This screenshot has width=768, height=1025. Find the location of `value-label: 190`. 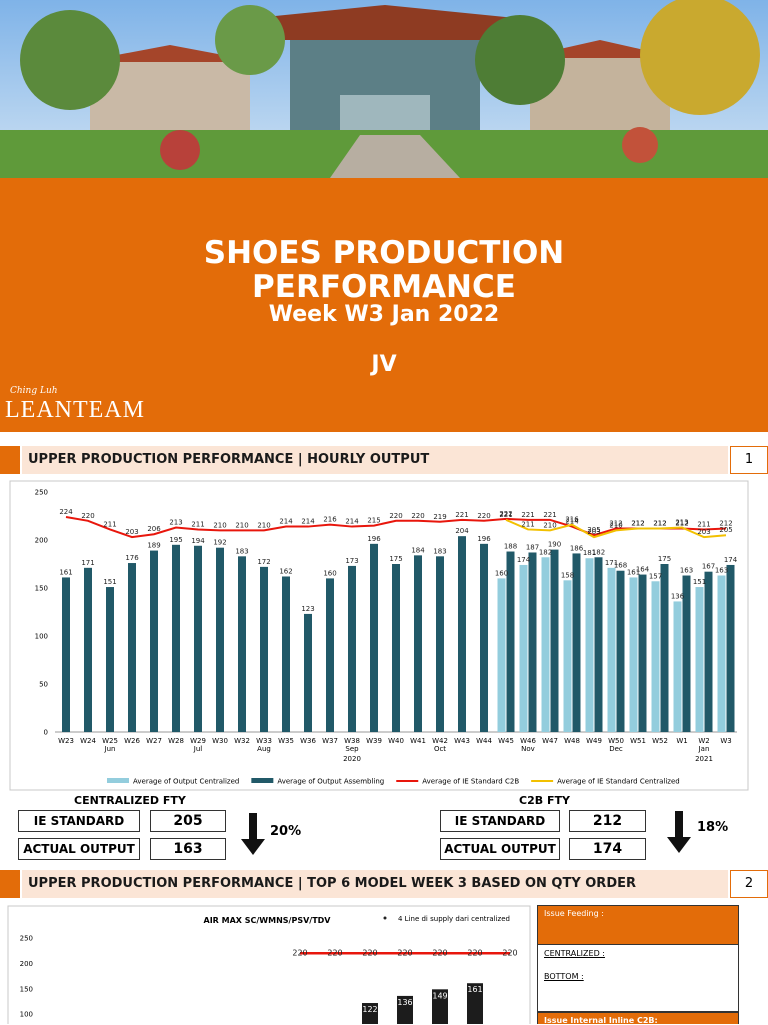

value-label: 190 is located at coordinates (554, 545).